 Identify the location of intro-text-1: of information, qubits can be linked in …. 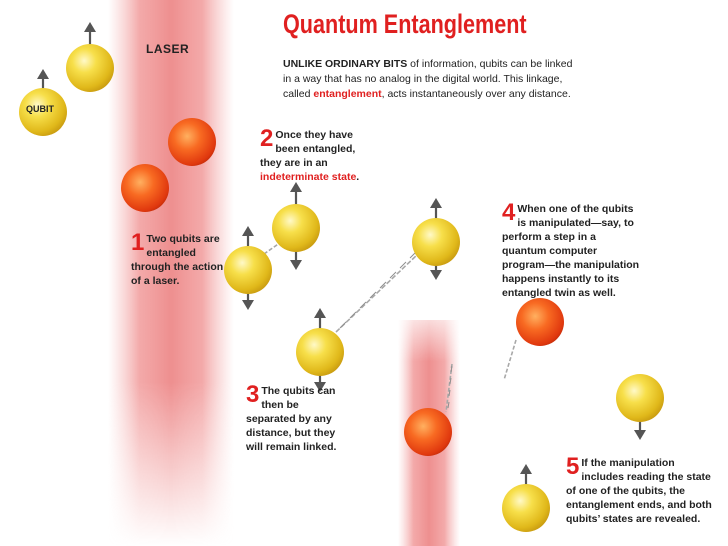
(428, 79).